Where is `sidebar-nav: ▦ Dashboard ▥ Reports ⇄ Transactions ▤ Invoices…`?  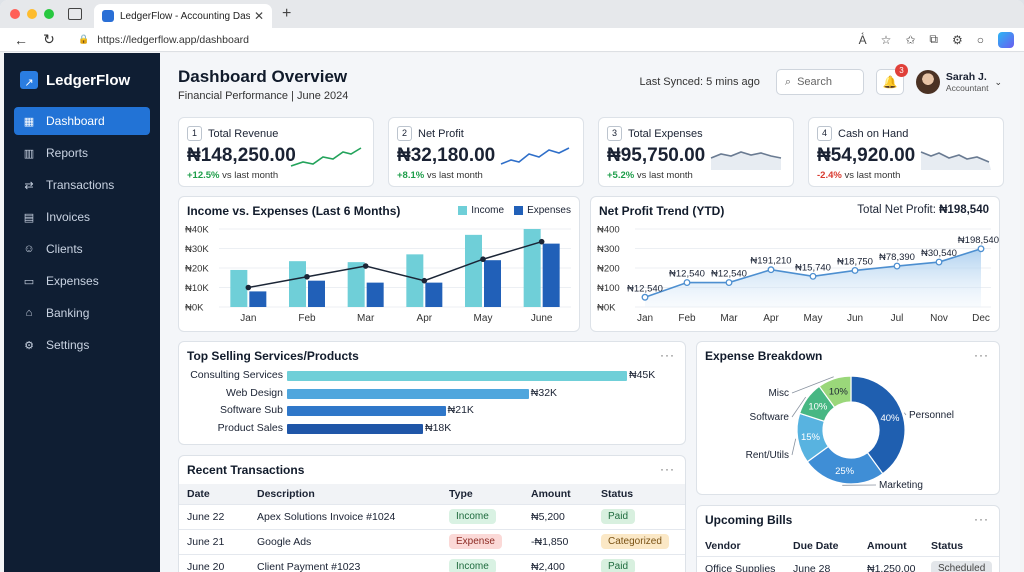
sidebar-nav: ▦ Dashboard ▥ Reports ⇄ Transactions ▤ Invoices… is located at coordinates (82, 233).